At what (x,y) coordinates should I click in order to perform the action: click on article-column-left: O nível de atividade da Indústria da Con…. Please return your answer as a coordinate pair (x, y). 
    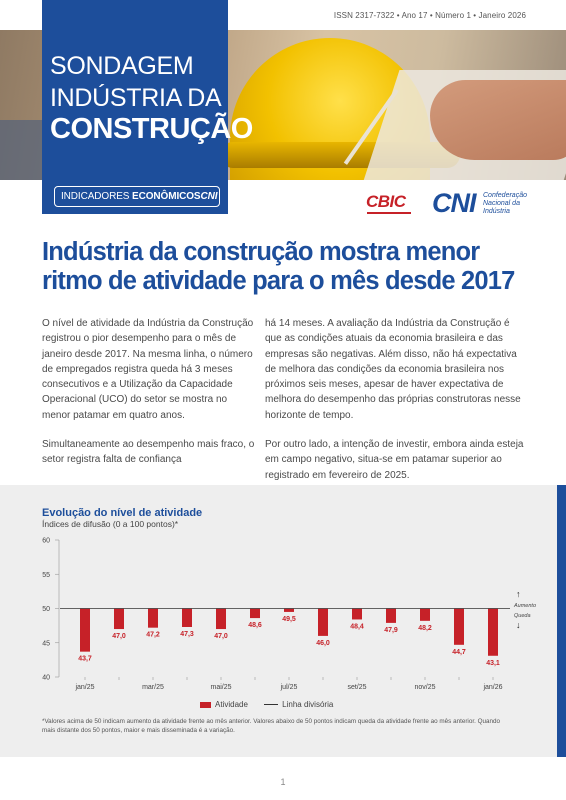
    Looking at the image, I should click on (149, 399).